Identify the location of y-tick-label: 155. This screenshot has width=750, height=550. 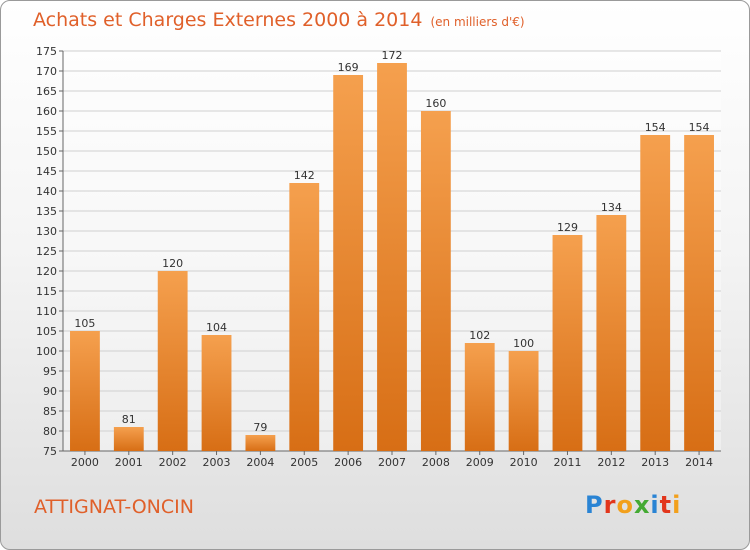
(46, 131).